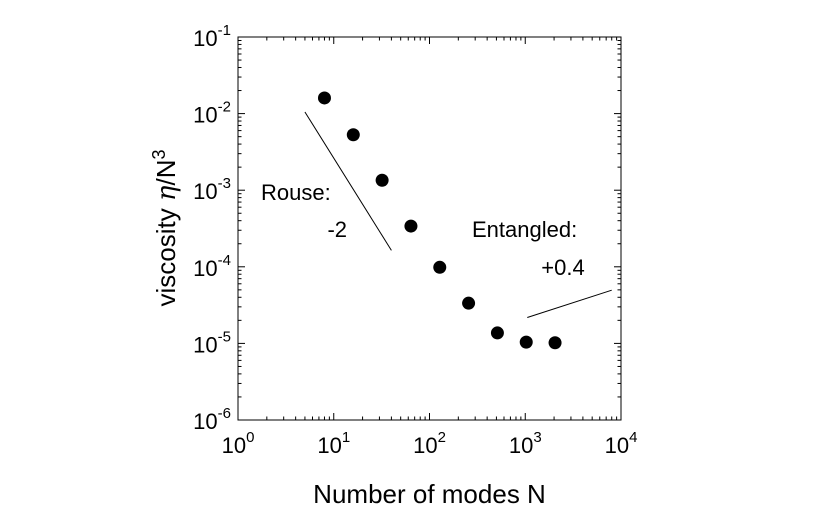 This screenshot has width=830, height=513. I want to click on rouse-slope-line, so click(348, 181).